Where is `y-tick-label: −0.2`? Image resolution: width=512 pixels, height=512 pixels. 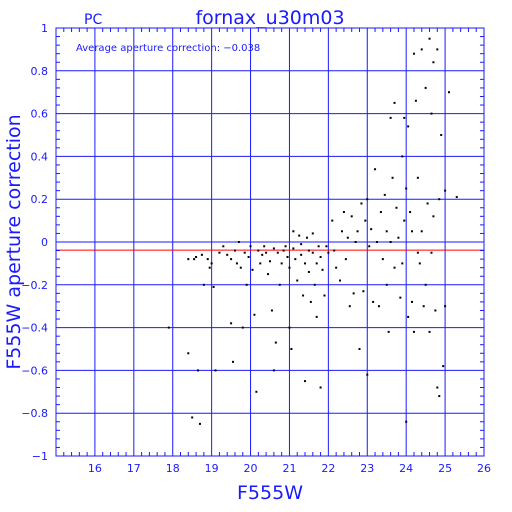 y-tick-label: −0.2 is located at coordinates (34, 285).